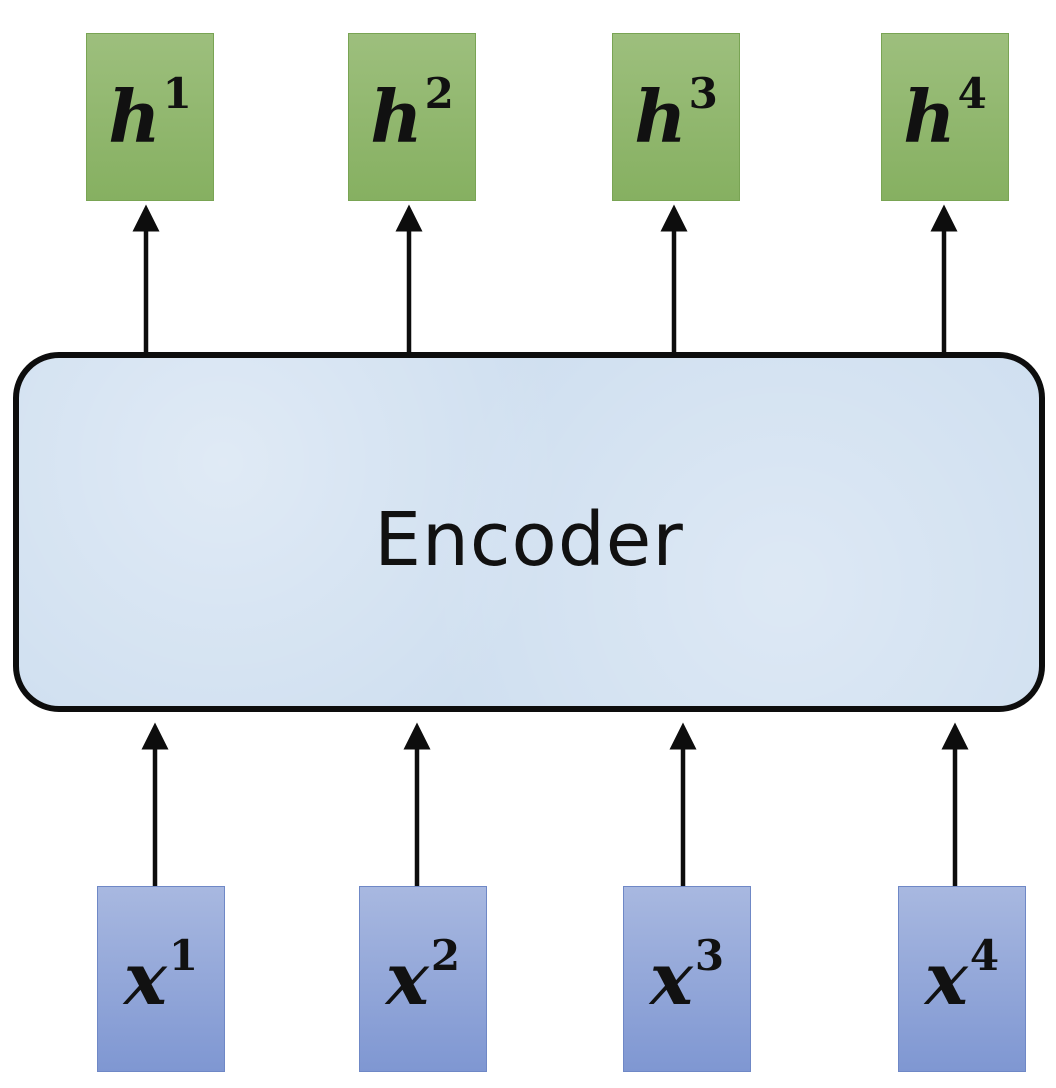  I want to click on encoder-label: Encoder, so click(529, 540).